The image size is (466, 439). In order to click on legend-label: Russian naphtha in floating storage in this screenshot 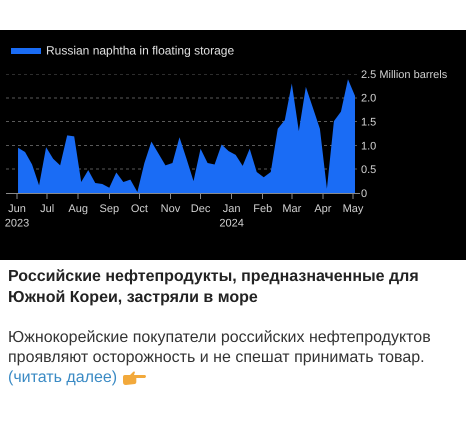, I will do `click(140, 51)`.